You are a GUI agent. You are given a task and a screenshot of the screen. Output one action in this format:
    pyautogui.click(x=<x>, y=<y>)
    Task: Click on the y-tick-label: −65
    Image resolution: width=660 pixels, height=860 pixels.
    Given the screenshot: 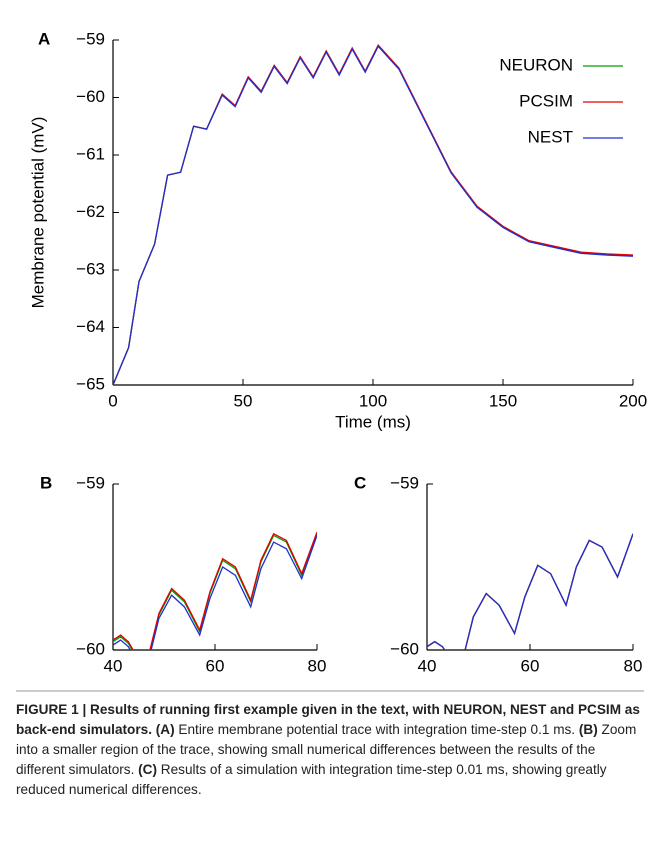 What is the action you would take?
    pyautogui.click(x=90, y=383)
    